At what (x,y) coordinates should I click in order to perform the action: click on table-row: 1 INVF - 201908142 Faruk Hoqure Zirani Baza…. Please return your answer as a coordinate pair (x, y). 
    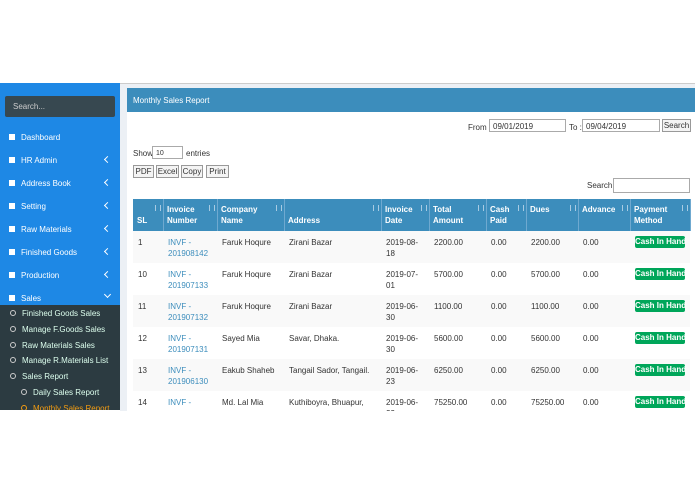
    Looking at the image, I should click on (411, 247).